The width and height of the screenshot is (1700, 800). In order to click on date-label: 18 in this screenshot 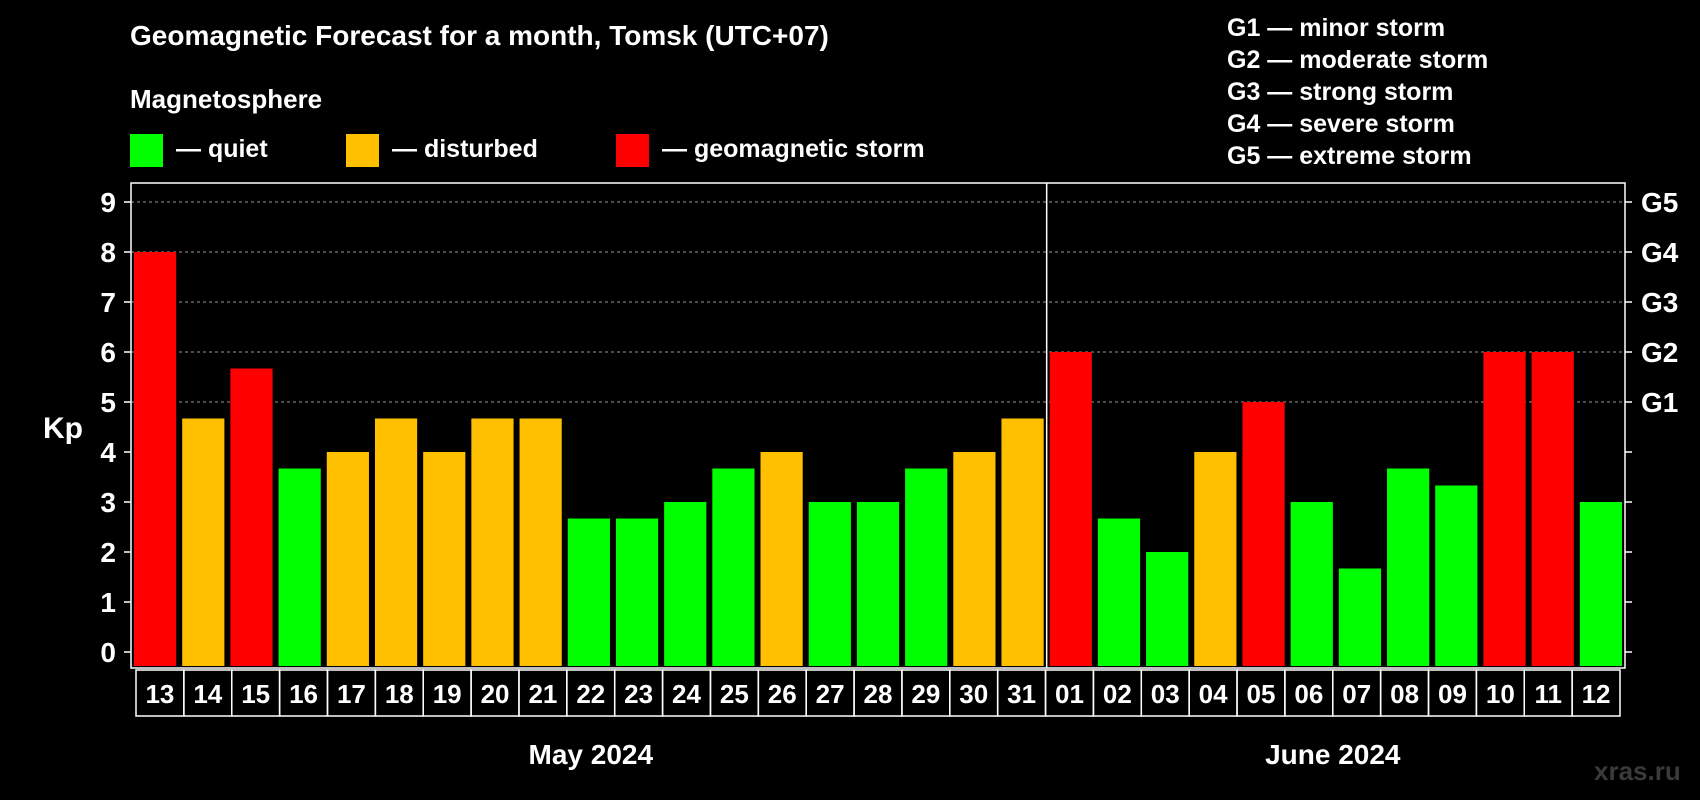, I will do `click(399, 694)`.